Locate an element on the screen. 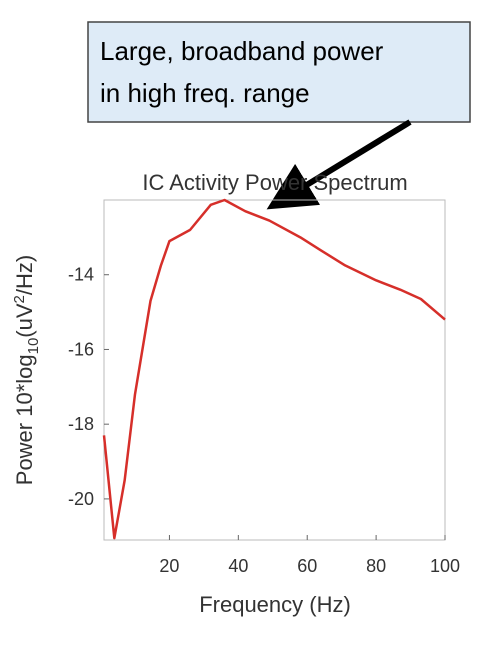 Image resolution: width=502 pixels, height=645 pixels. x-tick-label: 40 is located at coordinates (238, 566).